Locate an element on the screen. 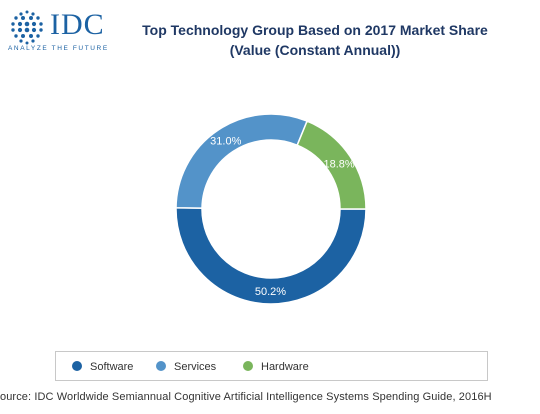 The height and width of the screenshot is (414, 540). legend-swatch-services is located at coordinates (161, 366).